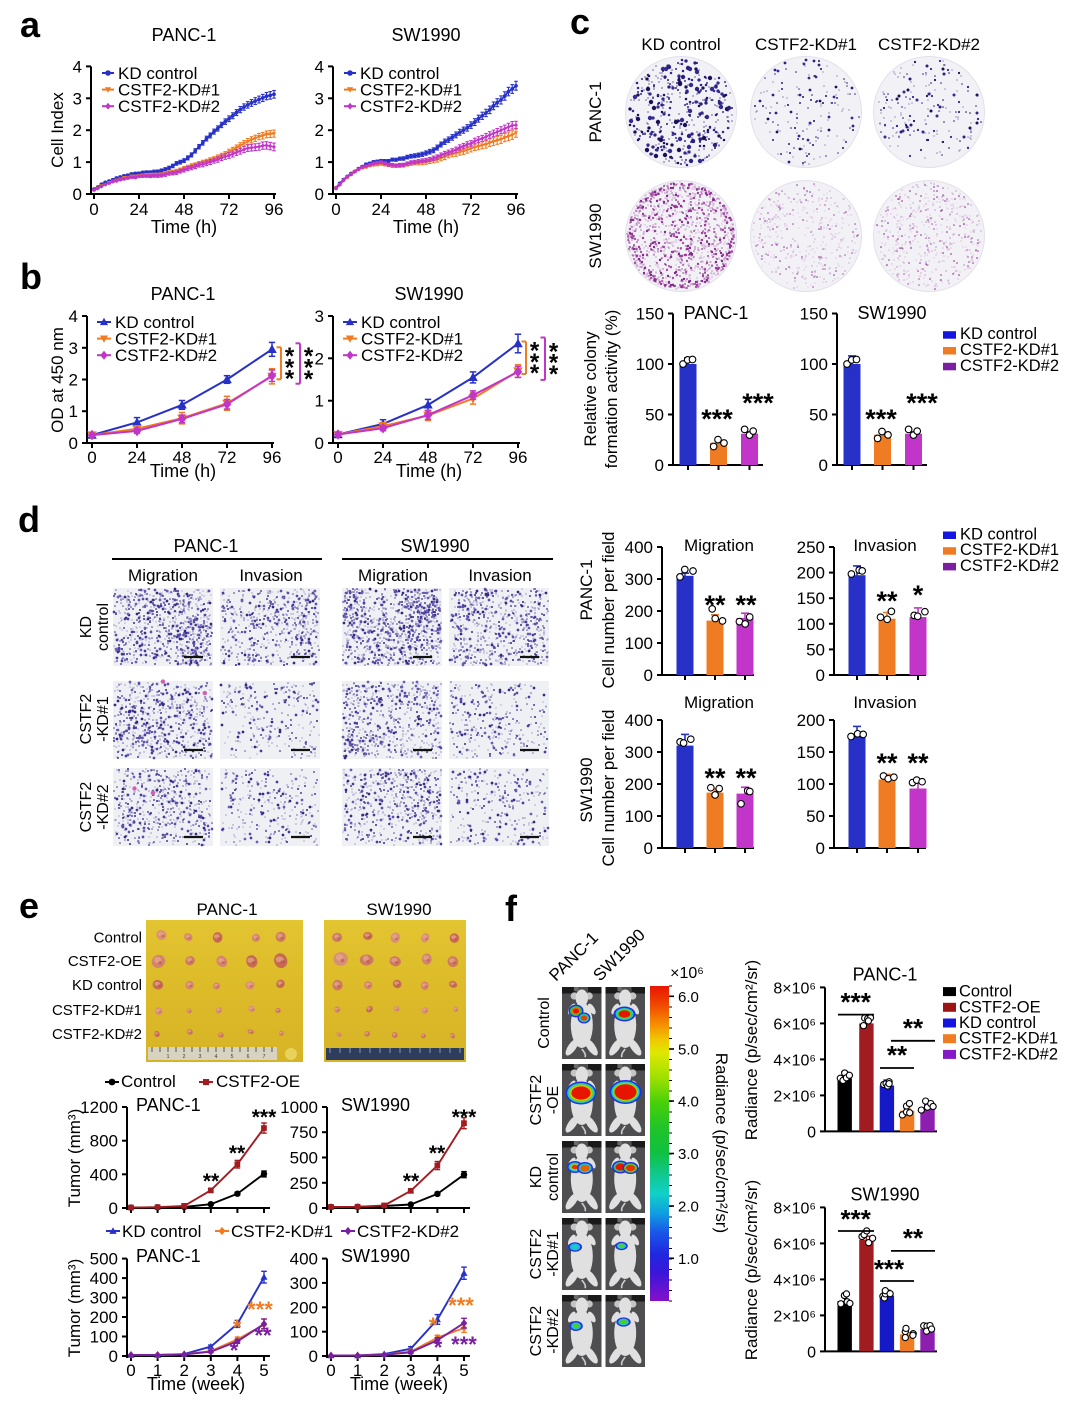  What do you see at coordinates (74, 1158) in the screenshot?
I see `svg-text: Tumor (mm³)` at bounding box center [74, 1158].